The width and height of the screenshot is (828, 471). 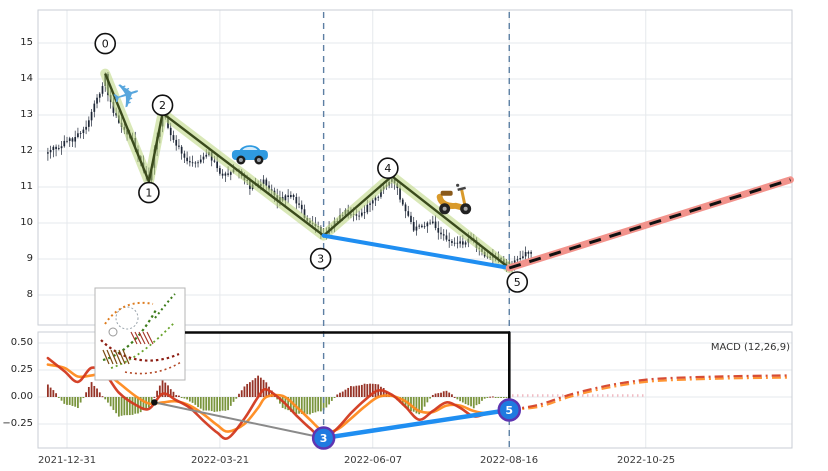 What do you see at coordinates (21, 369) in the screenshot?
I see `macd-ytick-025: 0.25` at bounding box center [21, 369].